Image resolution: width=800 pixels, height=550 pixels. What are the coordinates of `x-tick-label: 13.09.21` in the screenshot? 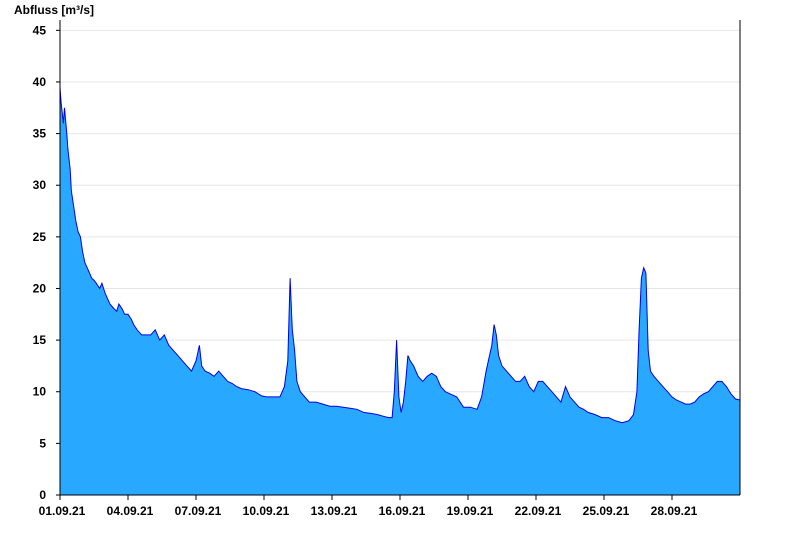 It's located at (334, 511).